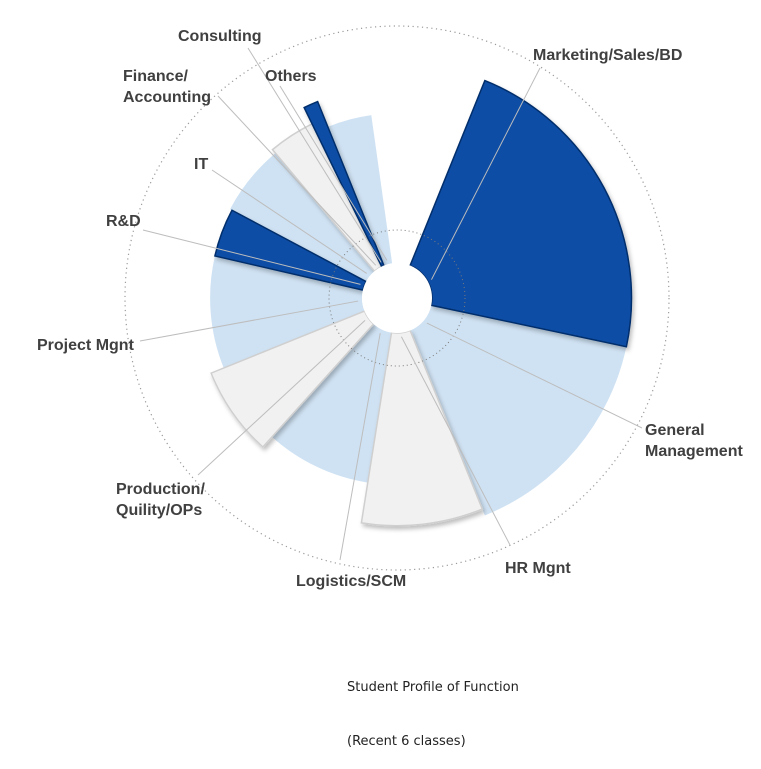 The height and width of the screenshot is (769, 761). Describe the element at coordinates (351, 581) in the screenshot. I see `category-label: Logistics/SCM` at that location.